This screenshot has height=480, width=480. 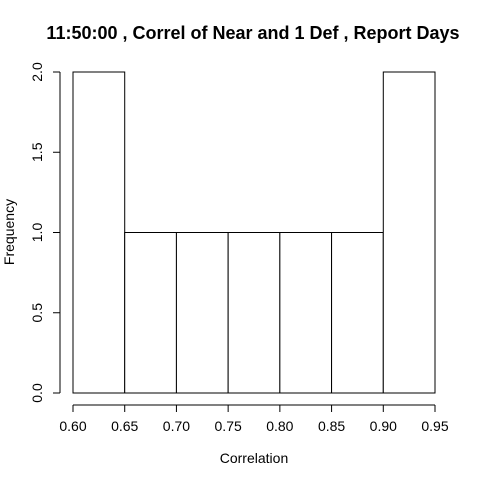 What do you see at coordinates (331, 426) in the screenshot?
I see `x-tick-label-5: 0.85` at bounding box center [331, 426].